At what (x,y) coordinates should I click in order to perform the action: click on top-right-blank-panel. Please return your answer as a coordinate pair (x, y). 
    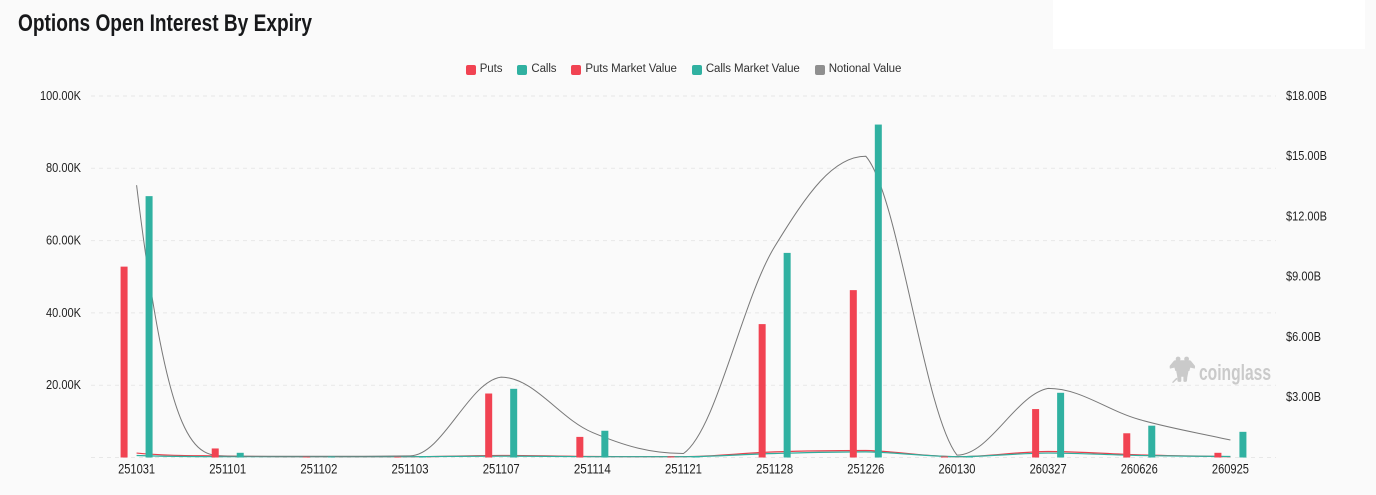
    Looking at the image, I should click on (1209, 24).